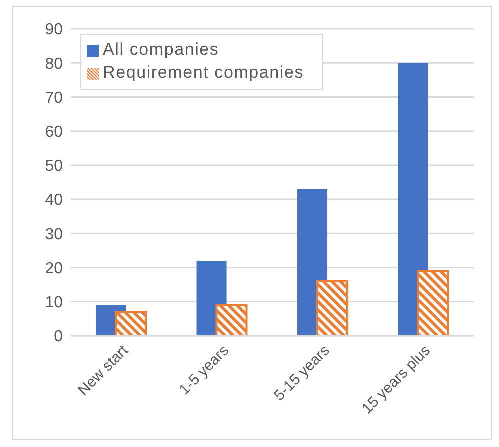 The height and width of the screenshot is (447, 499). Describe the element at coordinates (54, 303) in the screenshot. I see `y-tick-label: 10` at that location.